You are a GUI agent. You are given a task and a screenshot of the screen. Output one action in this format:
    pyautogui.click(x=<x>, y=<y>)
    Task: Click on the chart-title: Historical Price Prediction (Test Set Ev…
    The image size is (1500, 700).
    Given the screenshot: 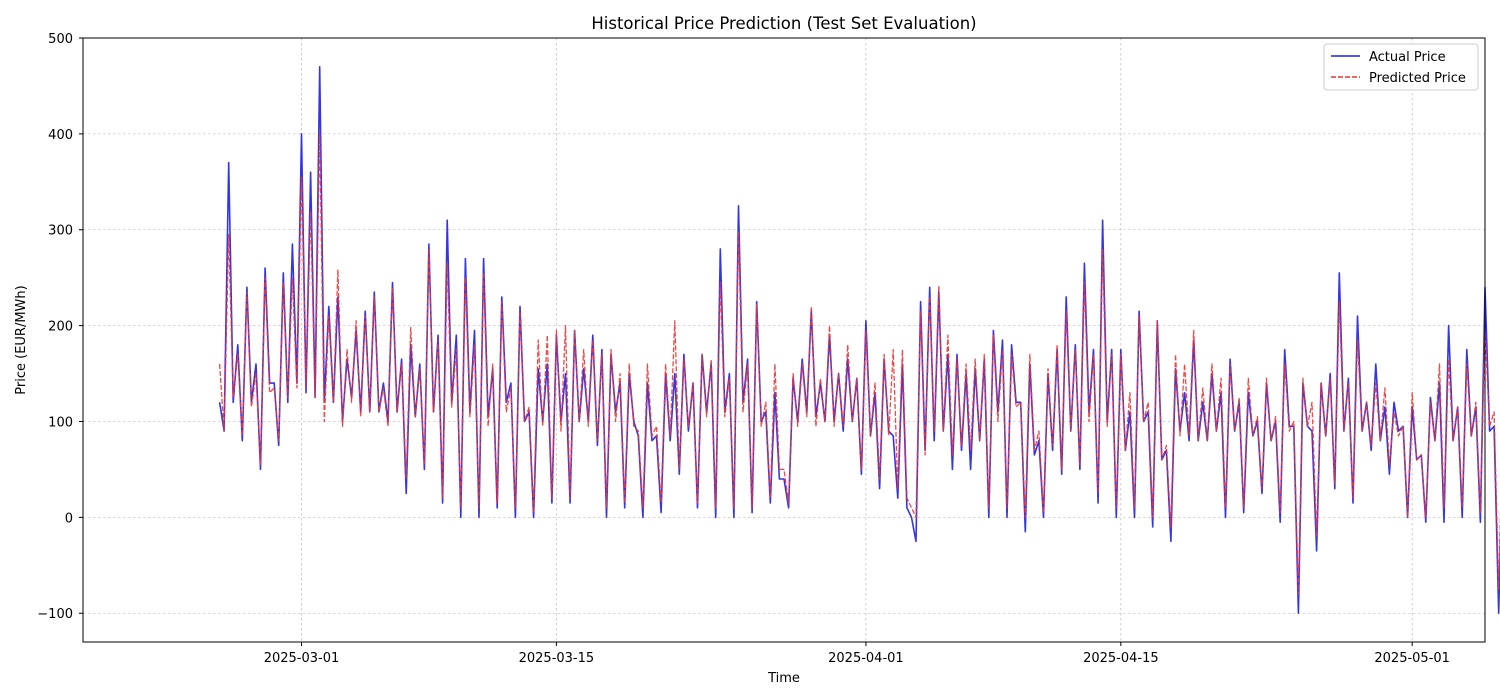 What is the action you would take?
    pyautogui.click(x=783, y=23)
    